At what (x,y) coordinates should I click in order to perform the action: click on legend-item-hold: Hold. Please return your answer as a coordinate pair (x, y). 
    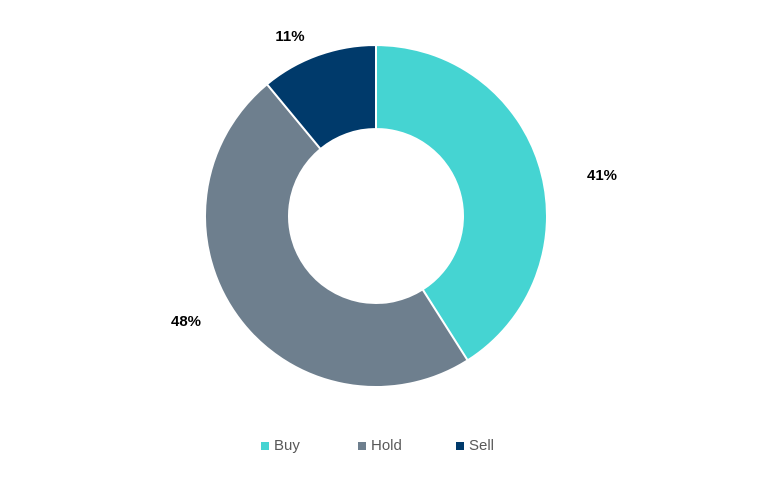
    Looking at the image, I should click on (380, 445).